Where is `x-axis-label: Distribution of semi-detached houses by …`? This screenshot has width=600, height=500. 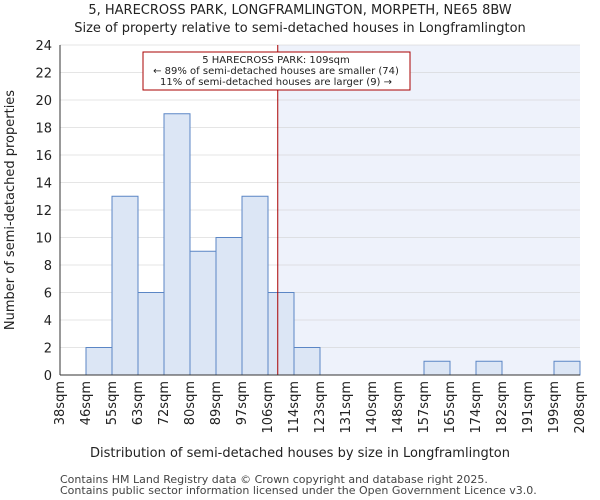 x-axis-label: Distribution of semi-detached houses by … is located at coordinates (300, 453).